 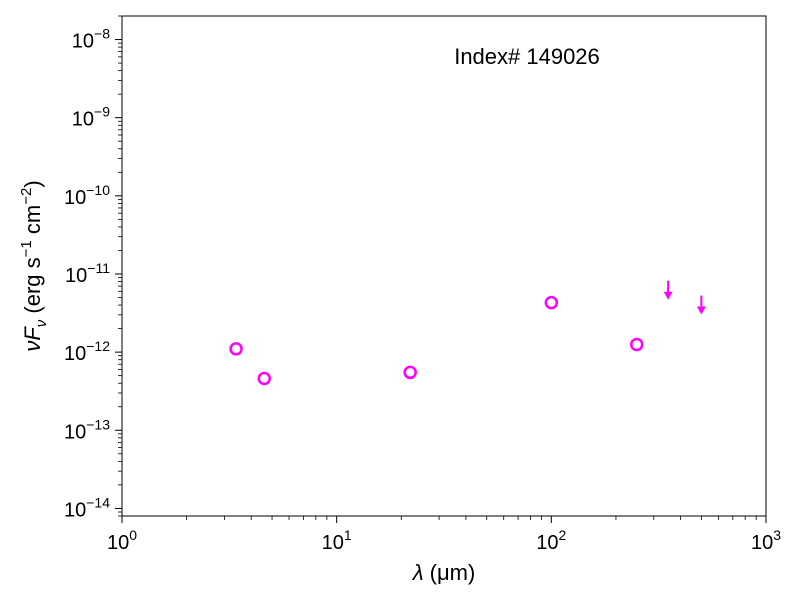 I want to click on y-tick-label: 10⁻¹¹, so click(x=87, y=273).